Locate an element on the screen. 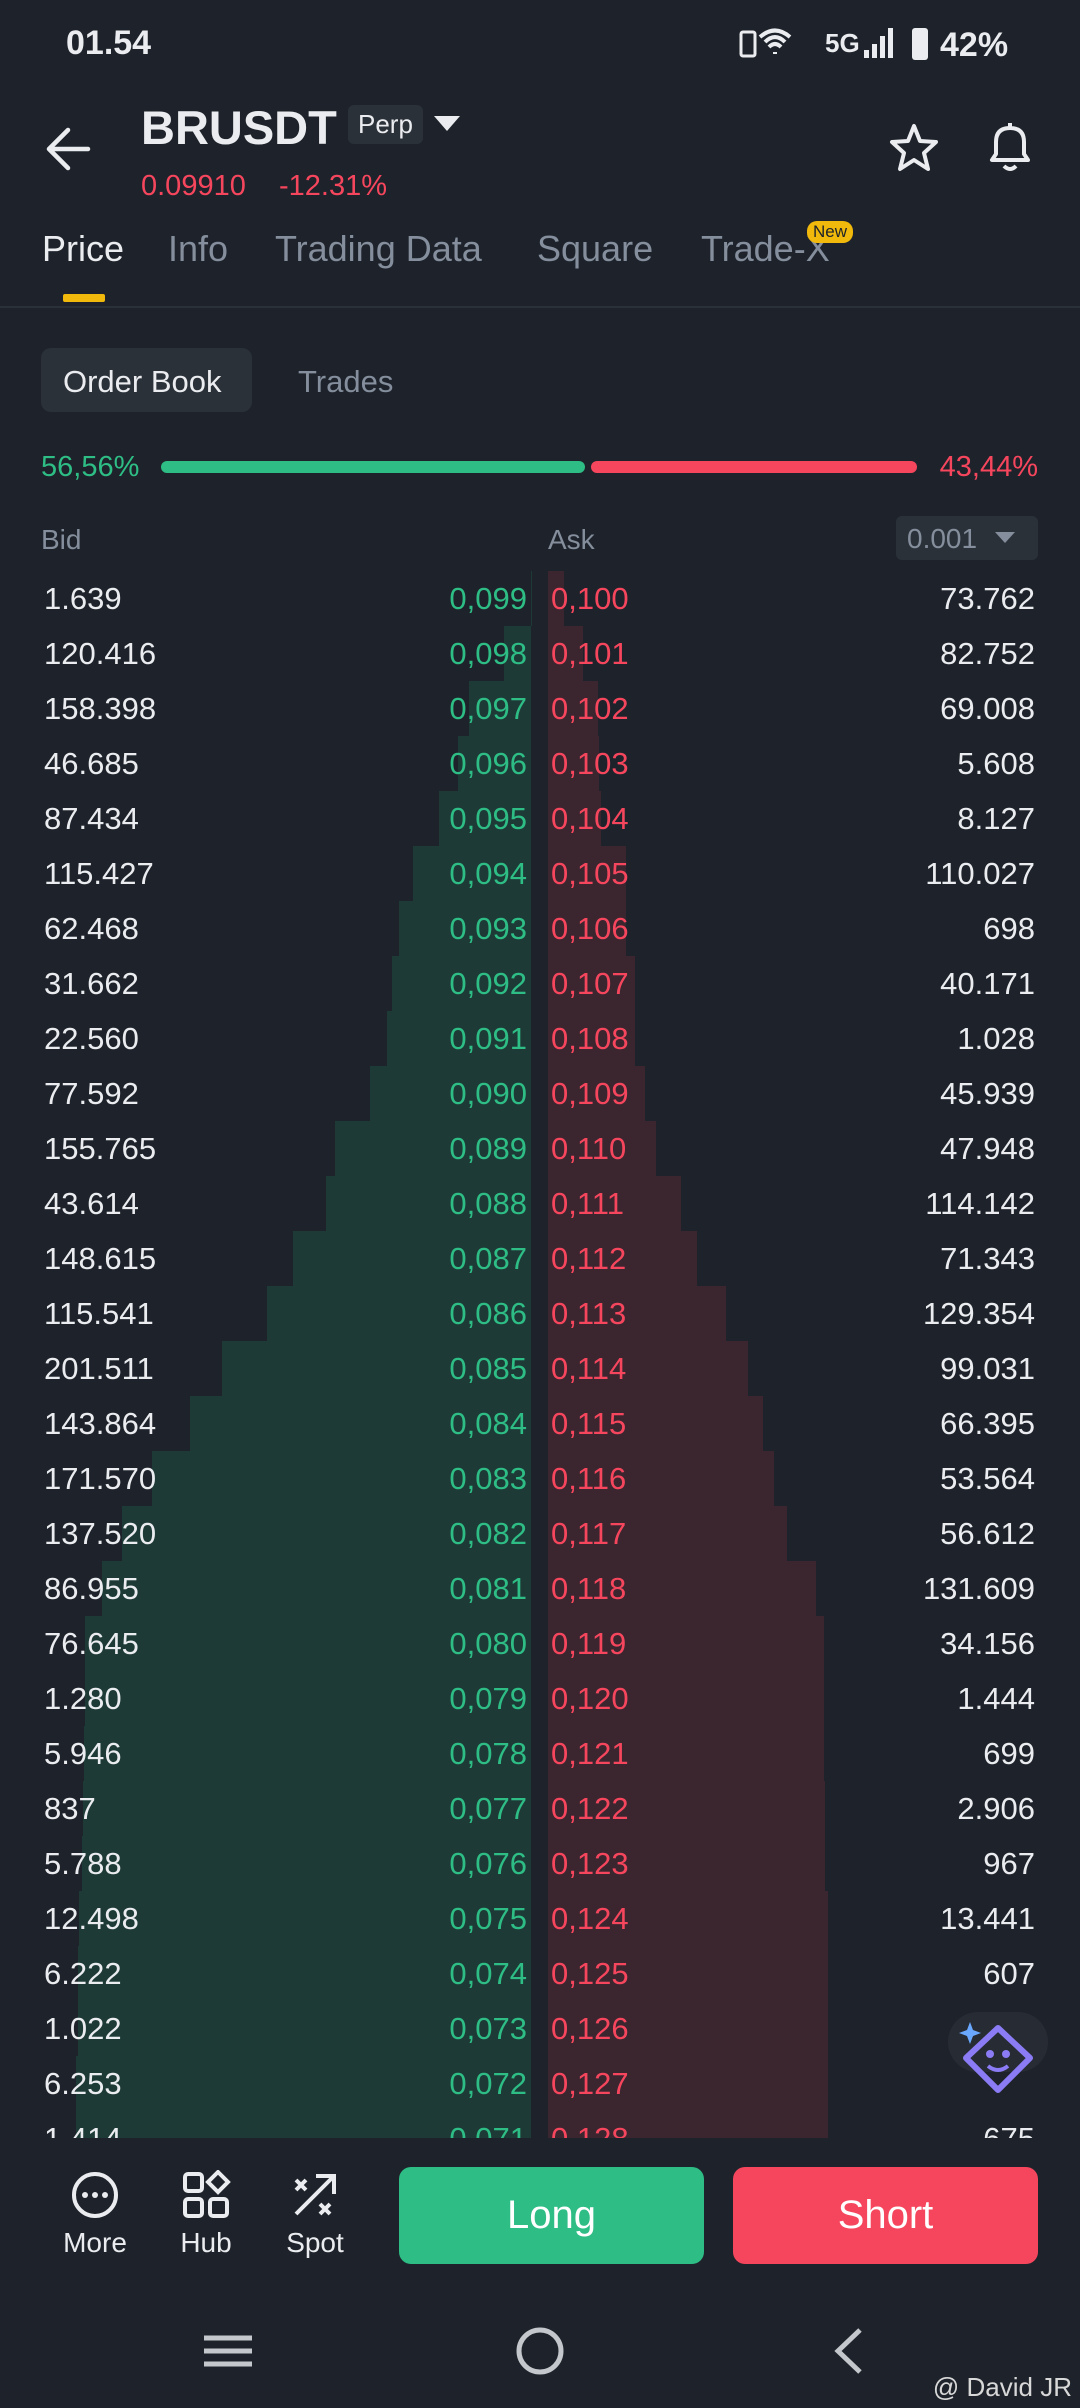 The width and height of the screenshot is (1080, 2408). bid-price: 0,091 is located at coordinates (488, 1038).